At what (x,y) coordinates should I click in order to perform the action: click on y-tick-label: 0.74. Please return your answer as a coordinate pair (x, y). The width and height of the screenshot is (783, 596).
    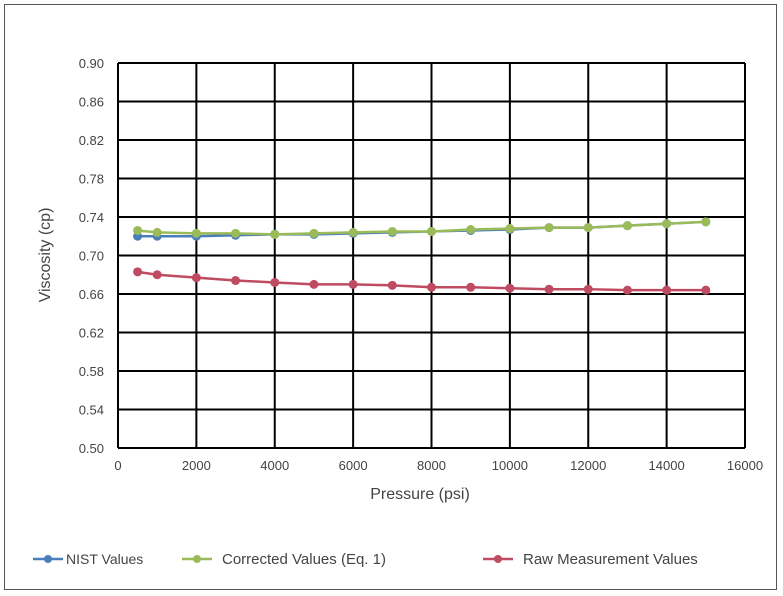
    Looking at the image, I should click on (91, 217).